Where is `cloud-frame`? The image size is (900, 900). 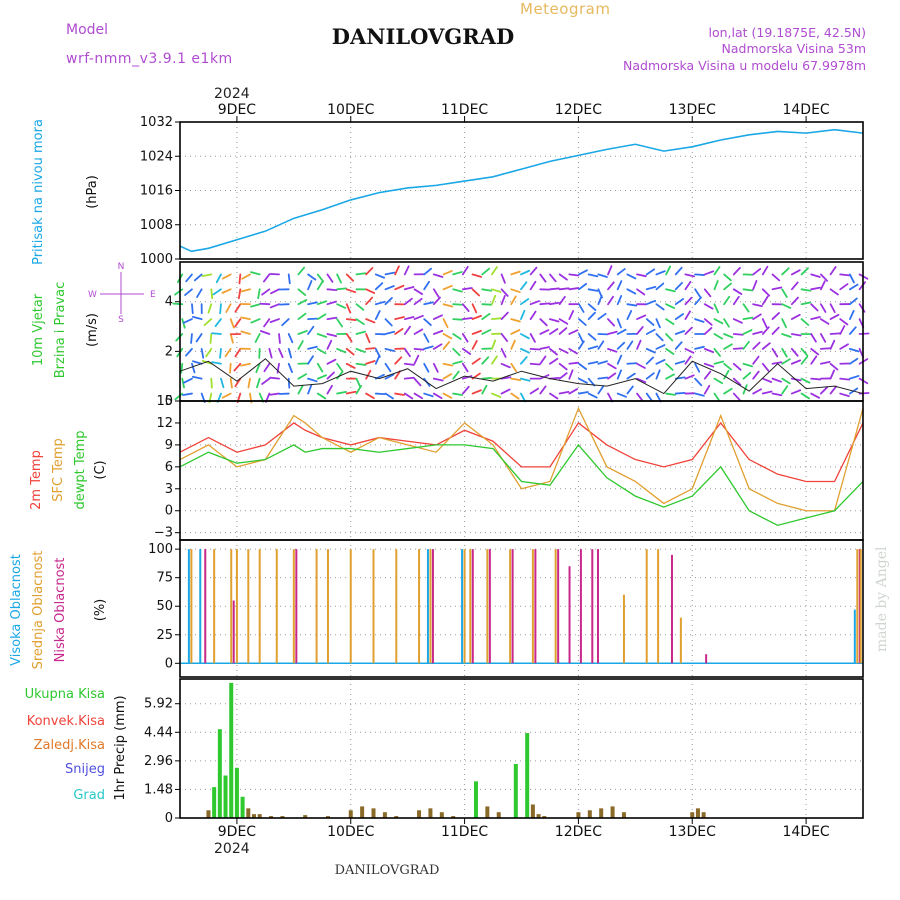 cloud-frame is located at coordinates (521, 608).